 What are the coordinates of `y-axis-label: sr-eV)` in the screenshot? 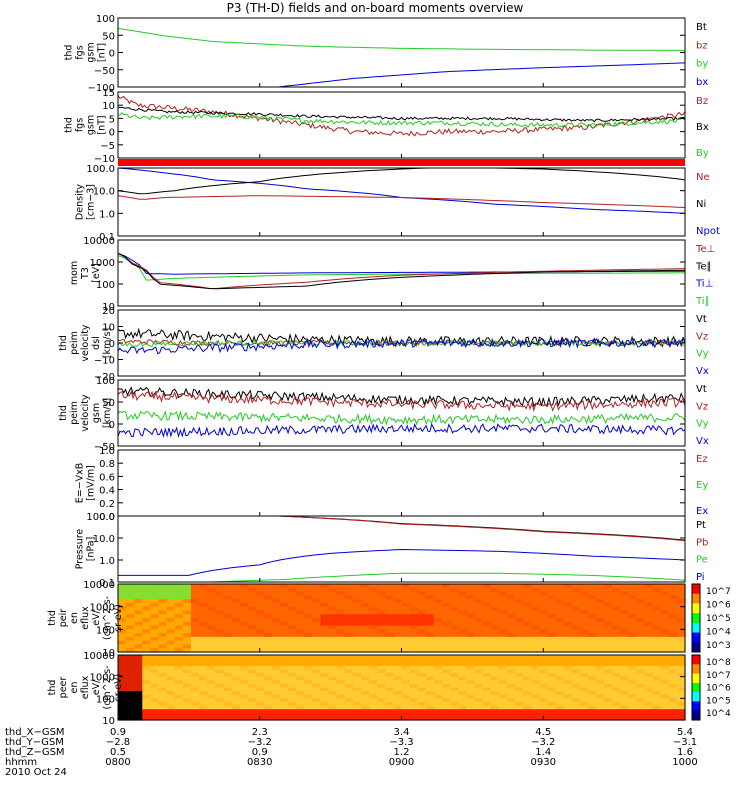 It's located at (118, 688).